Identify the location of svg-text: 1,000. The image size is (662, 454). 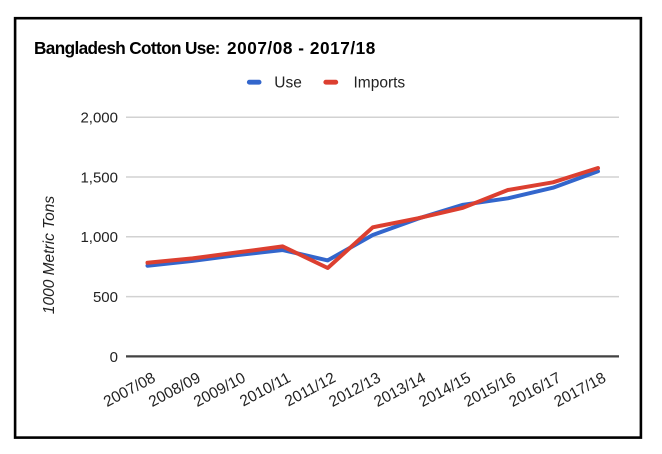
(99, 237).